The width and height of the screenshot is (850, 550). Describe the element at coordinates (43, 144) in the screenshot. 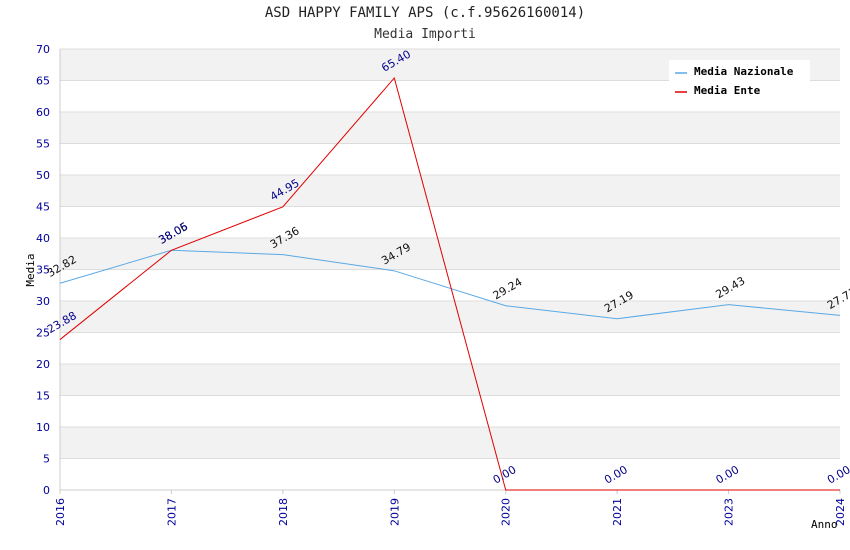

I see `y-tick-label: 55` at that location.